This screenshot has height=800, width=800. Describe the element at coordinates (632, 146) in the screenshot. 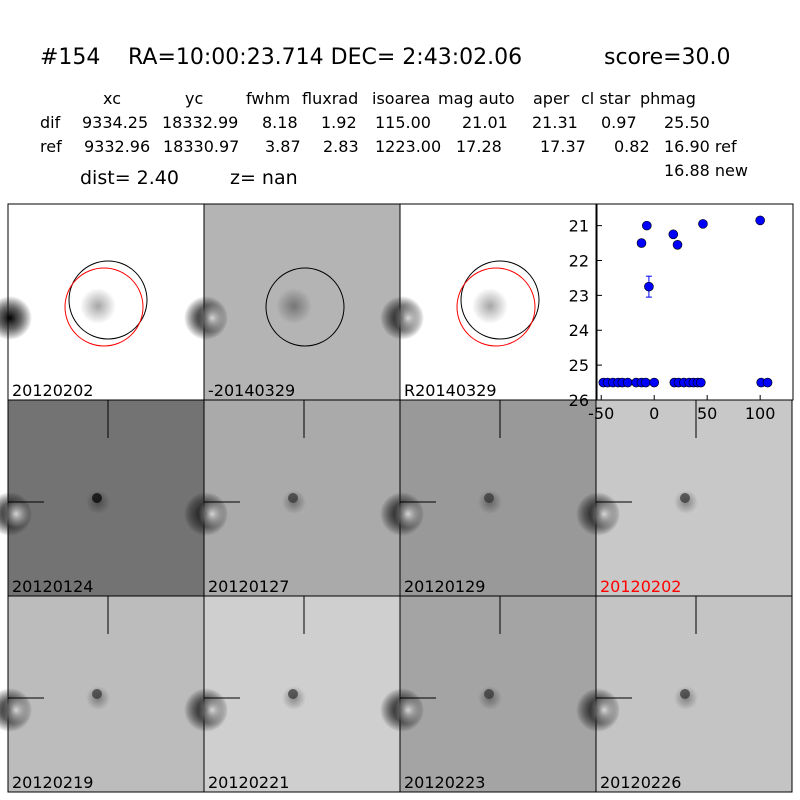

I see `table-cell: 0.82` at that location.